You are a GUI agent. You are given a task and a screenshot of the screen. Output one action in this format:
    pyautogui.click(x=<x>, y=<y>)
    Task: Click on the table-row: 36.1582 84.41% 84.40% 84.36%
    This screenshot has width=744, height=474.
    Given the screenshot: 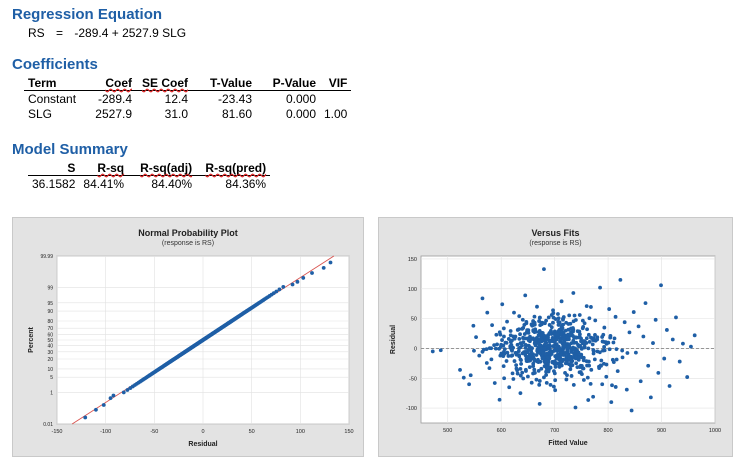 What is the action you would take?
    pyautogui.click(x=149, y=183)
    